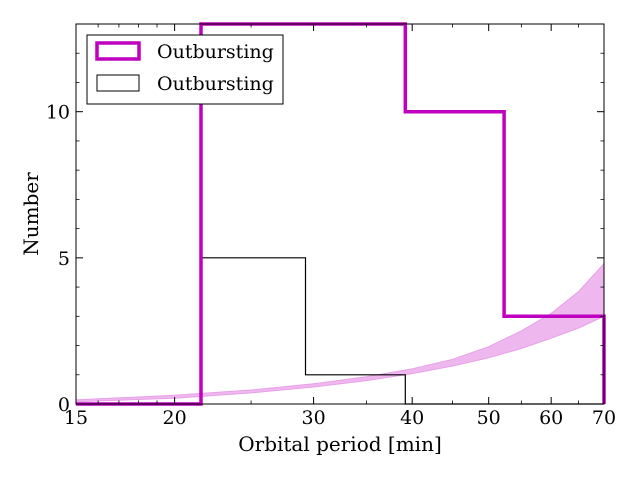 This screenshot has height=480, width=640. I want to click on legend-box, so click(185, 69).